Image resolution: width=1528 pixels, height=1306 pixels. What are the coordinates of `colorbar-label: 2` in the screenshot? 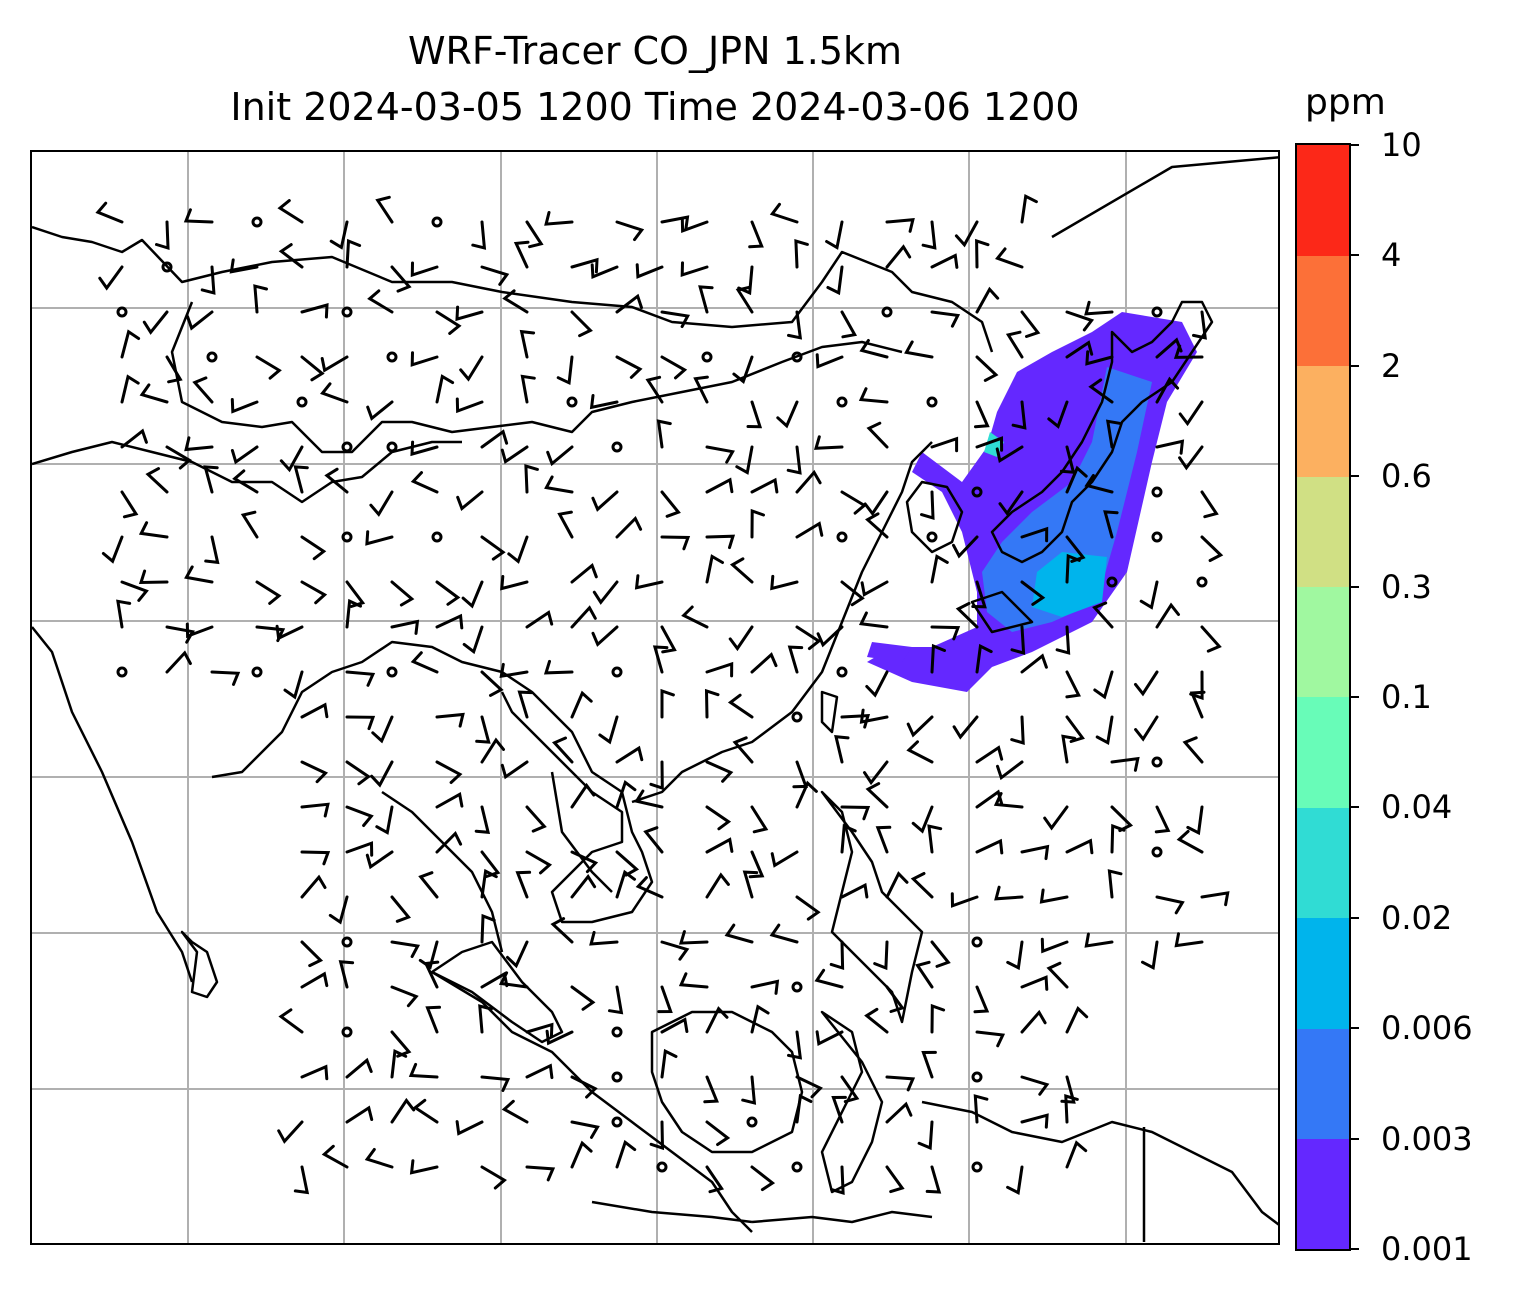 It's located at (1391, 365).